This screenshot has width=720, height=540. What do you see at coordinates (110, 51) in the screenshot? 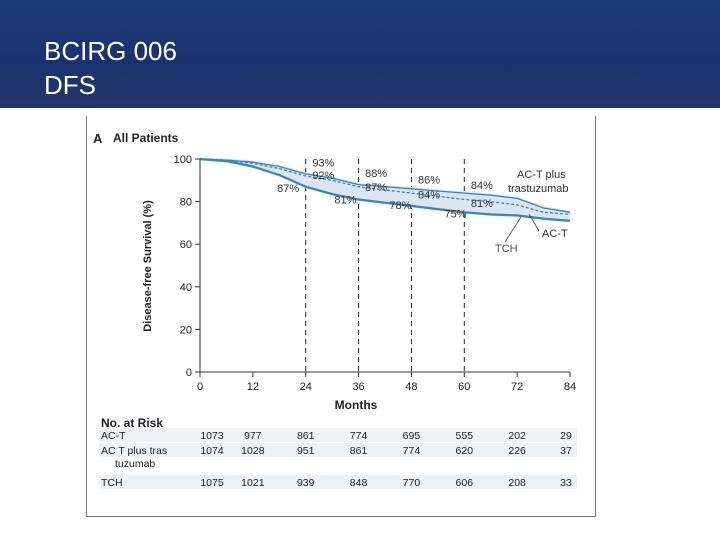
I see `title-line-1: BCIRG 006` at bounding box center [110, 51].